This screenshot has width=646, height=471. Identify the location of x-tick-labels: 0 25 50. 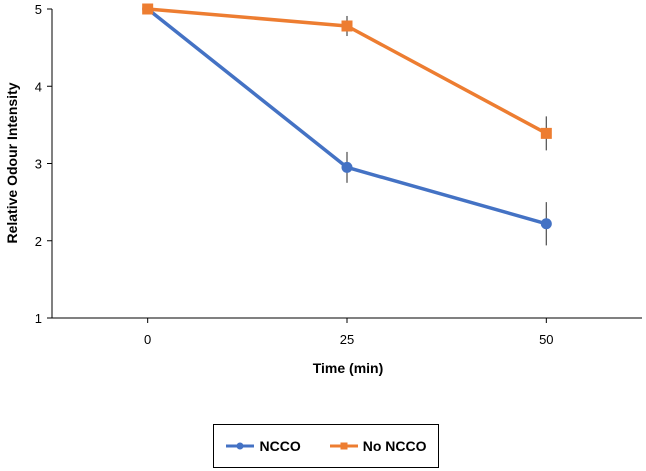
(349, 339).